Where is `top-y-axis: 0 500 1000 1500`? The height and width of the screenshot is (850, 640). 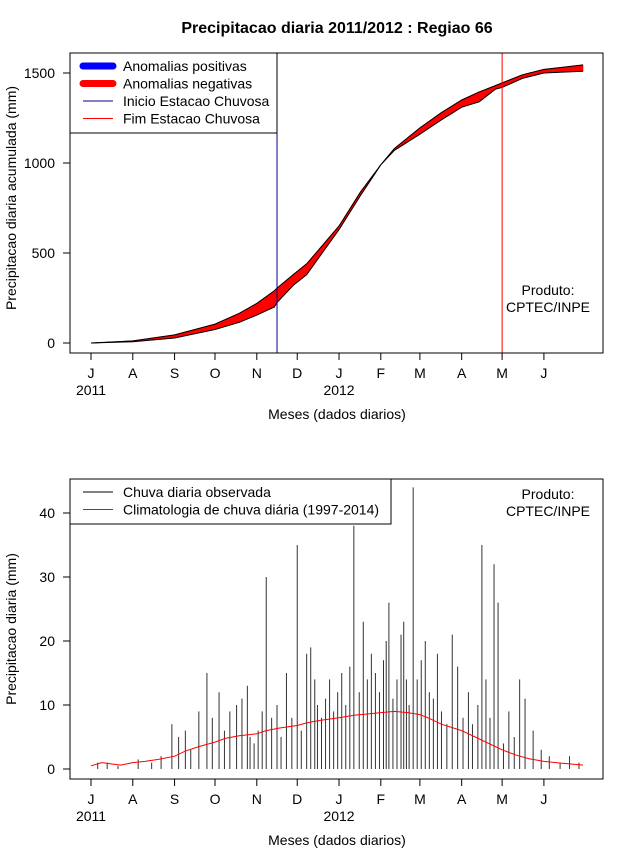 top-y-axis: 0 500 1000 1500 is located at coordinates (47, 208).